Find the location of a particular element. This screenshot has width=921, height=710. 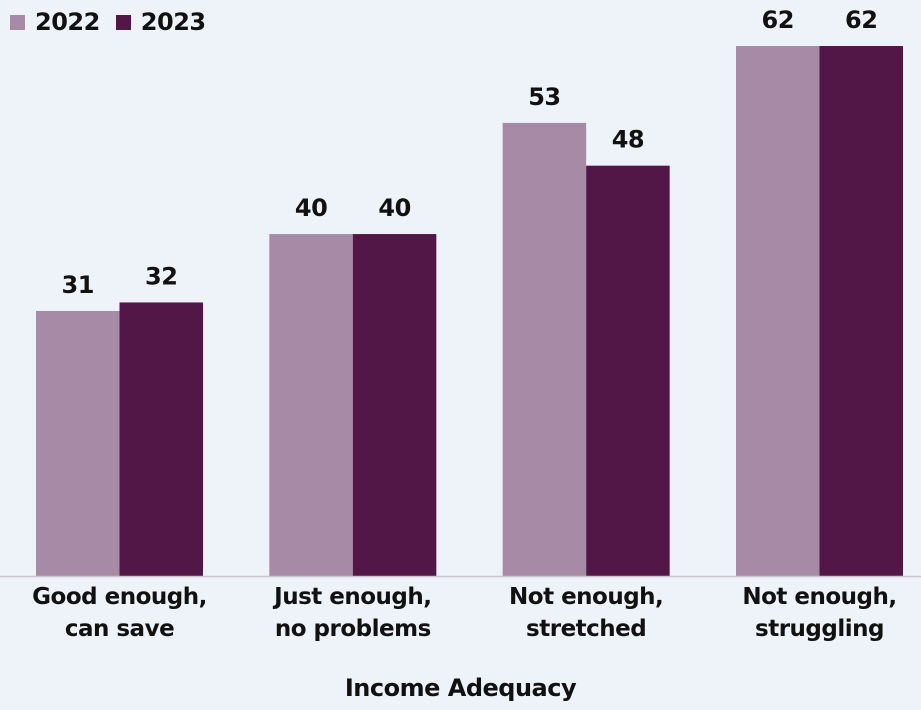

legend-swatch-2023 is located at coordinates (123, 22).